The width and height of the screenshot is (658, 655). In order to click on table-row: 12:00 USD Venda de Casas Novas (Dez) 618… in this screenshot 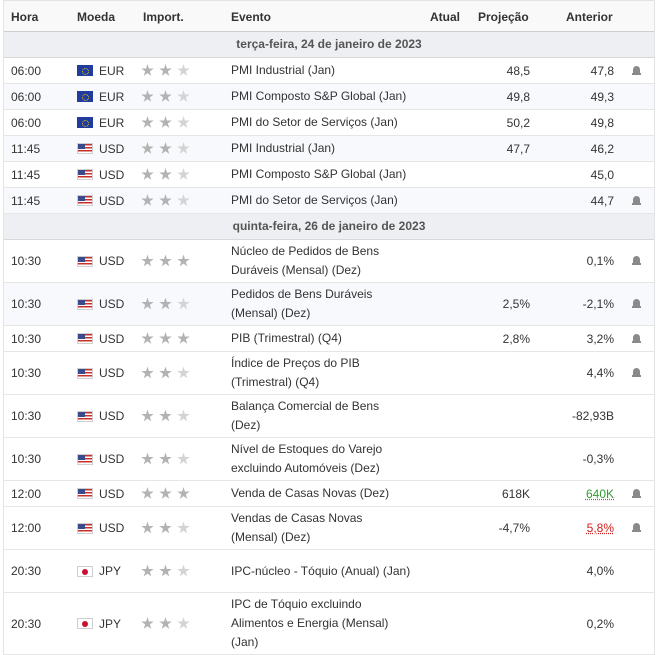, I will do `click(329, 494)`.